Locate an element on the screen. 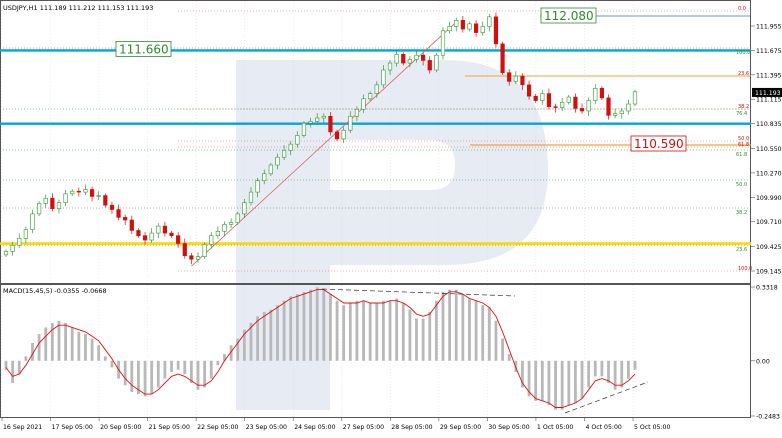  macd-y-tick-label: 0.3318 is located at coordinates (767, 288).